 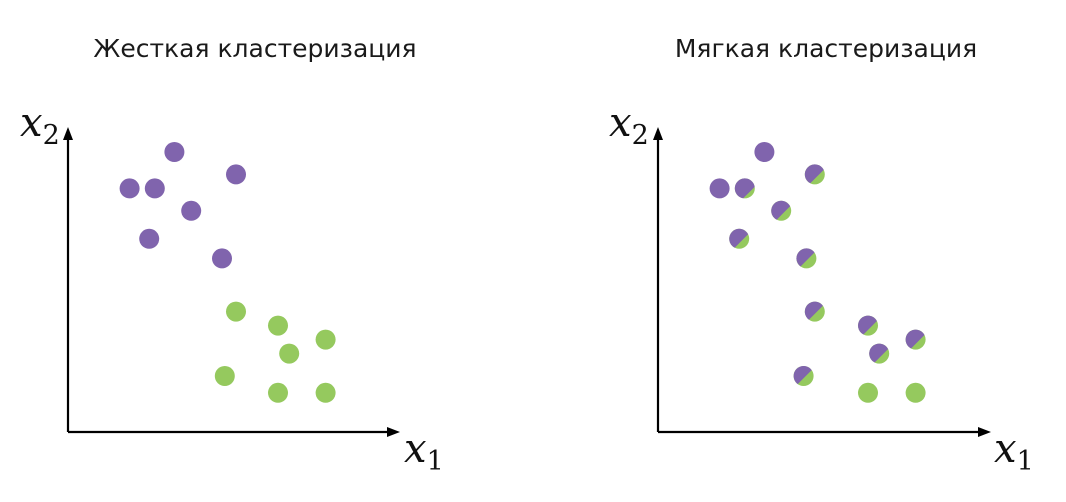 What do you see at coordinates (227, 272) in the screenshot?
I see `hard-clustering-points` at bounding box center [227, 272].